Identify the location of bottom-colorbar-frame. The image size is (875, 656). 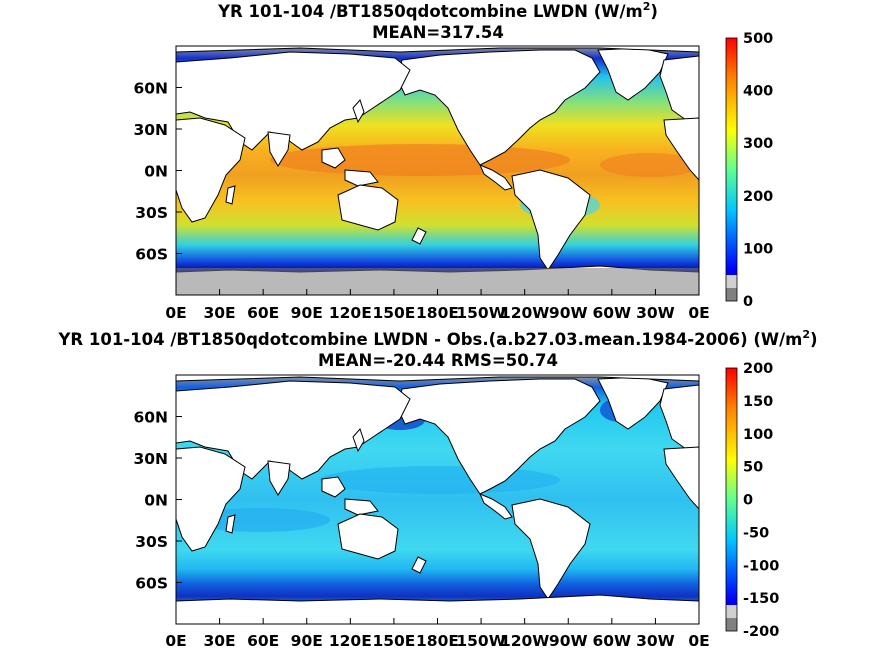
(731, 499).